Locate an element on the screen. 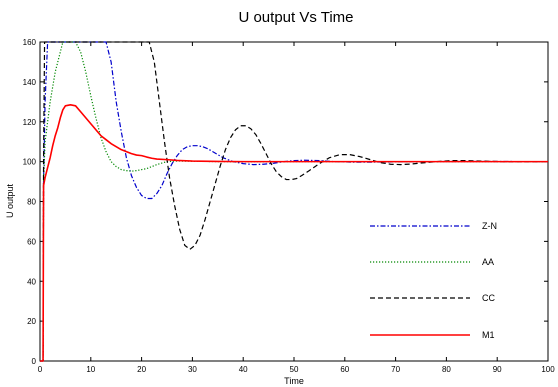  y-tick-label: 0 is located at coordinates (34, 361).